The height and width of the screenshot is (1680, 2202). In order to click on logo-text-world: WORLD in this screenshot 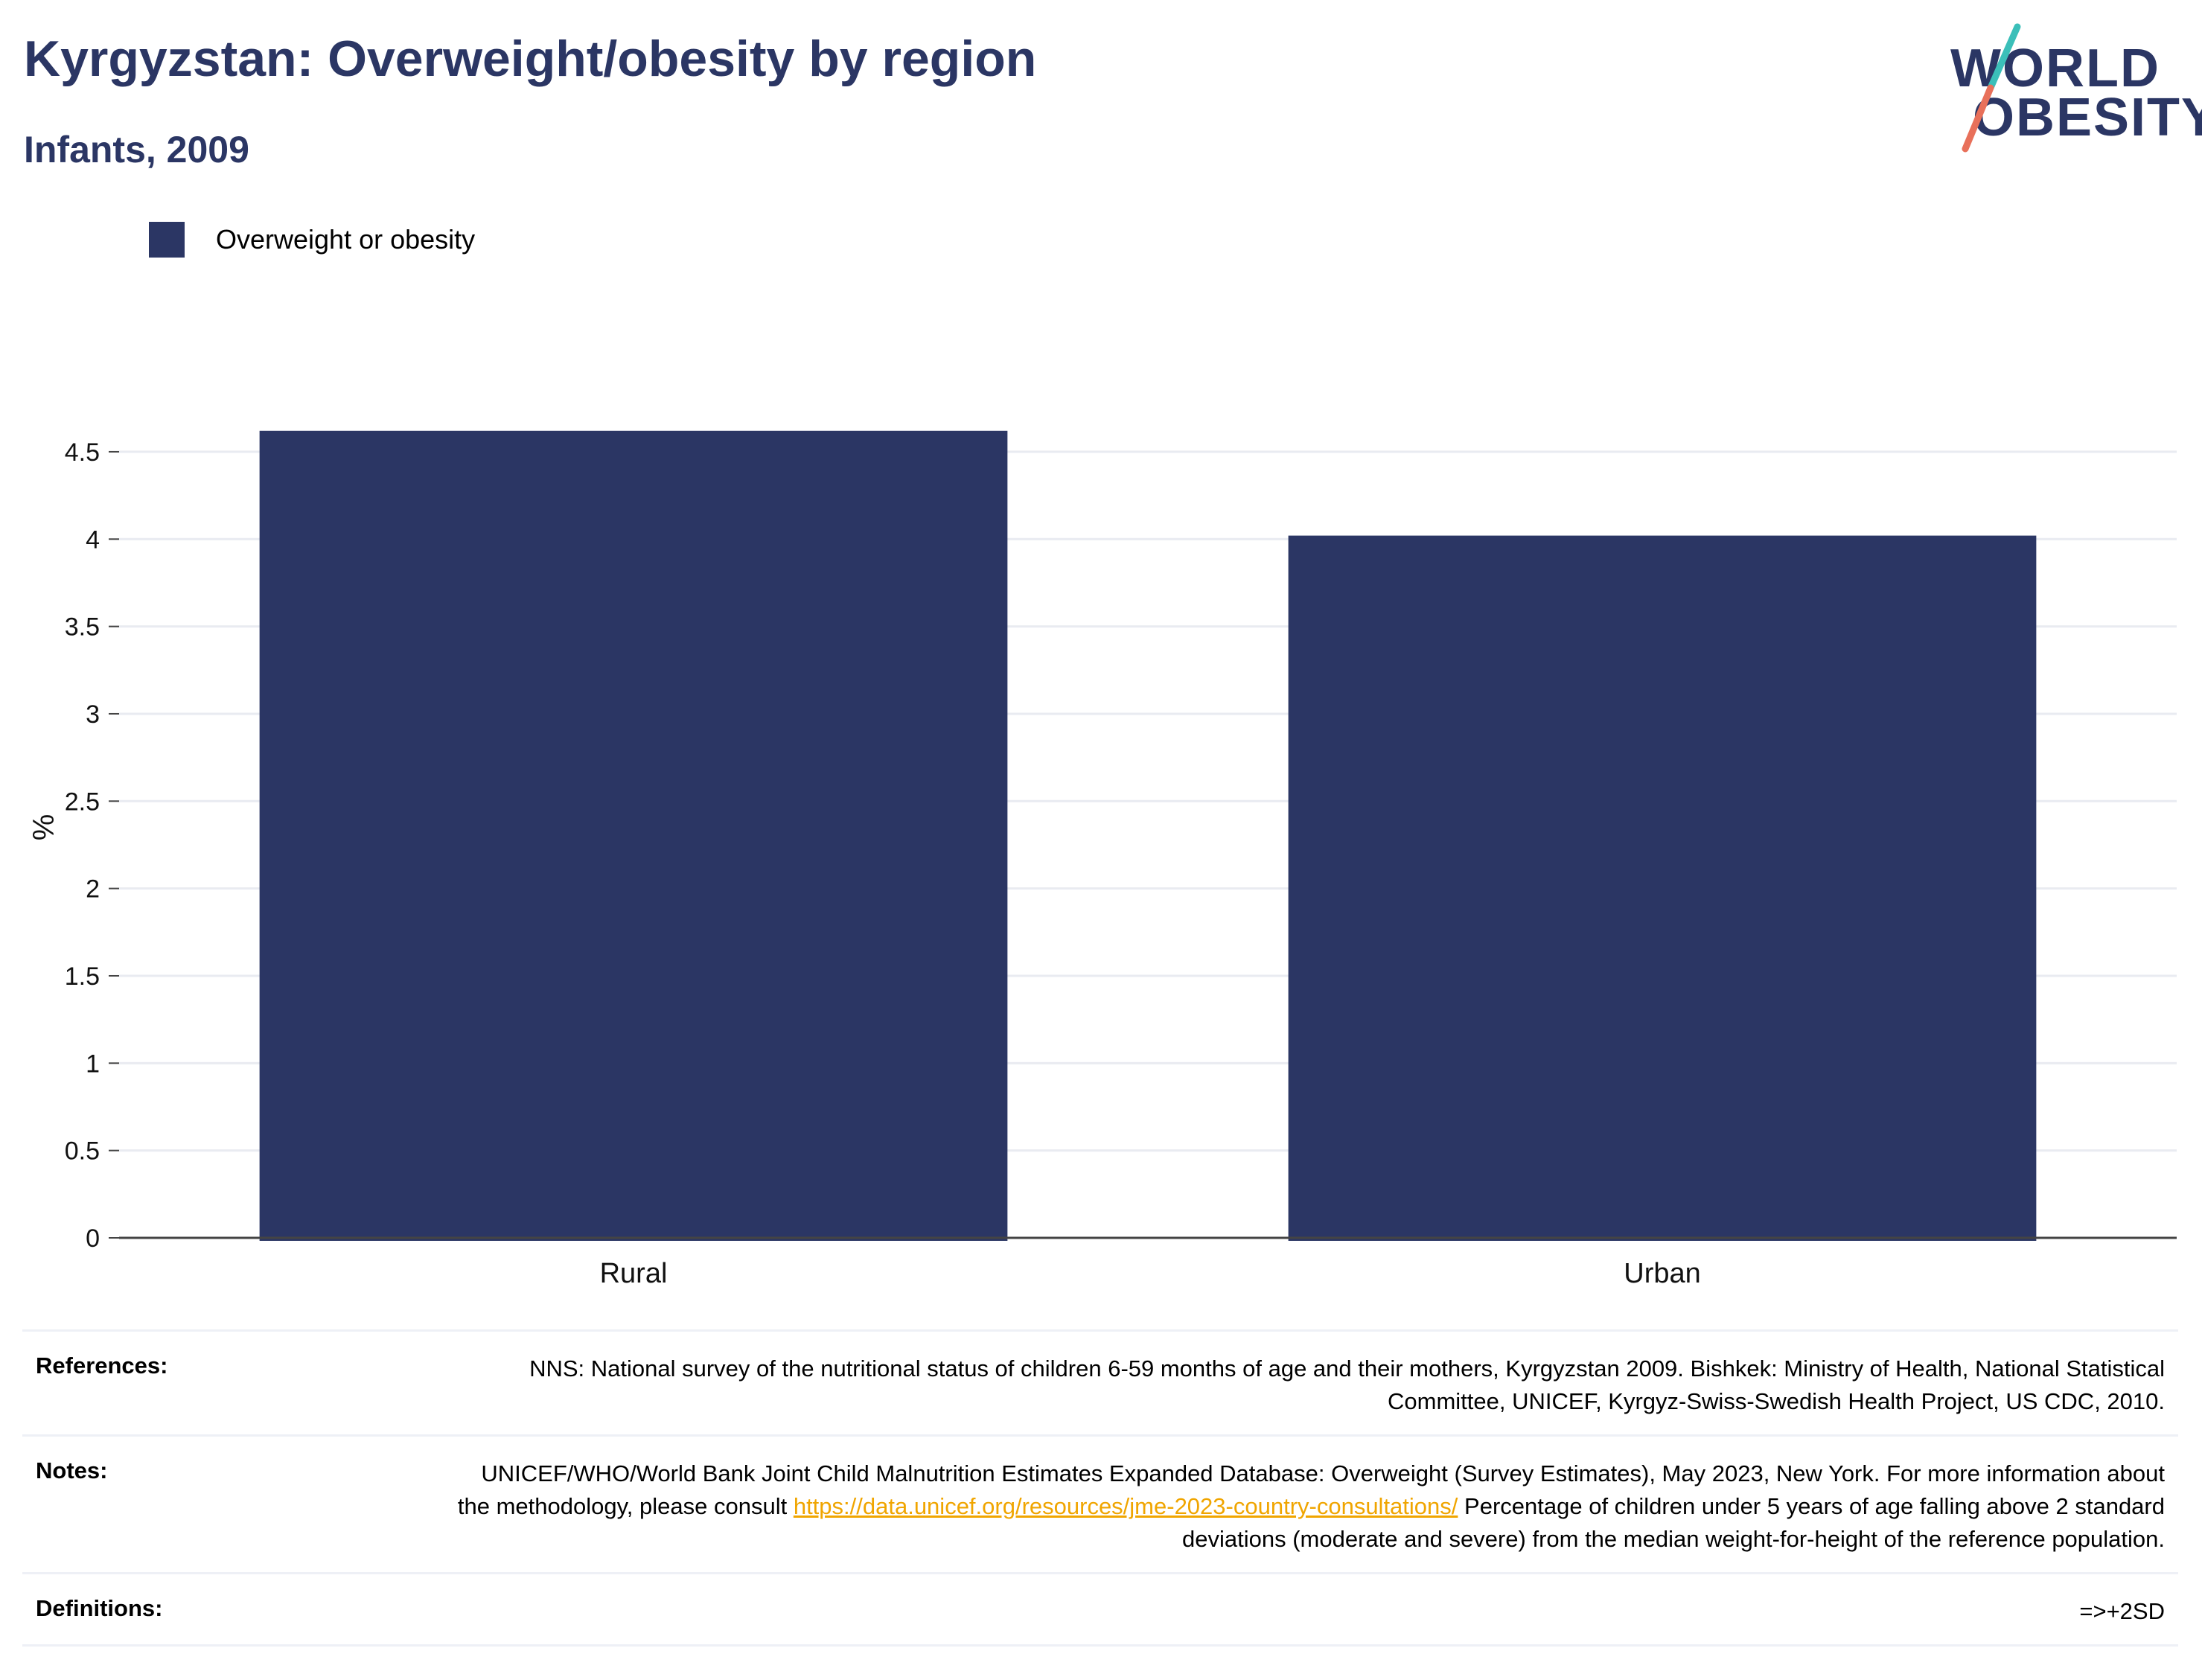, I will do `click(2055, 68)`.